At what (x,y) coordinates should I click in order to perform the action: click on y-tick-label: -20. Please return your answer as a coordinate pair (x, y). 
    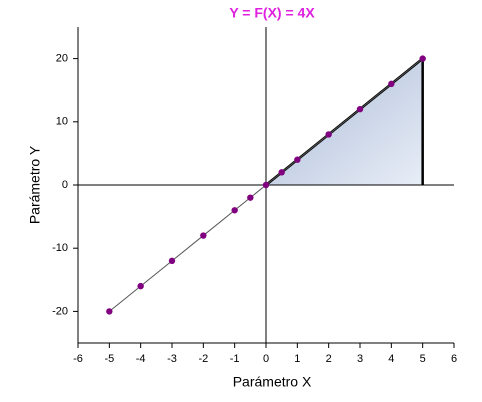
    Looking at the image, I should click on (60, 311).